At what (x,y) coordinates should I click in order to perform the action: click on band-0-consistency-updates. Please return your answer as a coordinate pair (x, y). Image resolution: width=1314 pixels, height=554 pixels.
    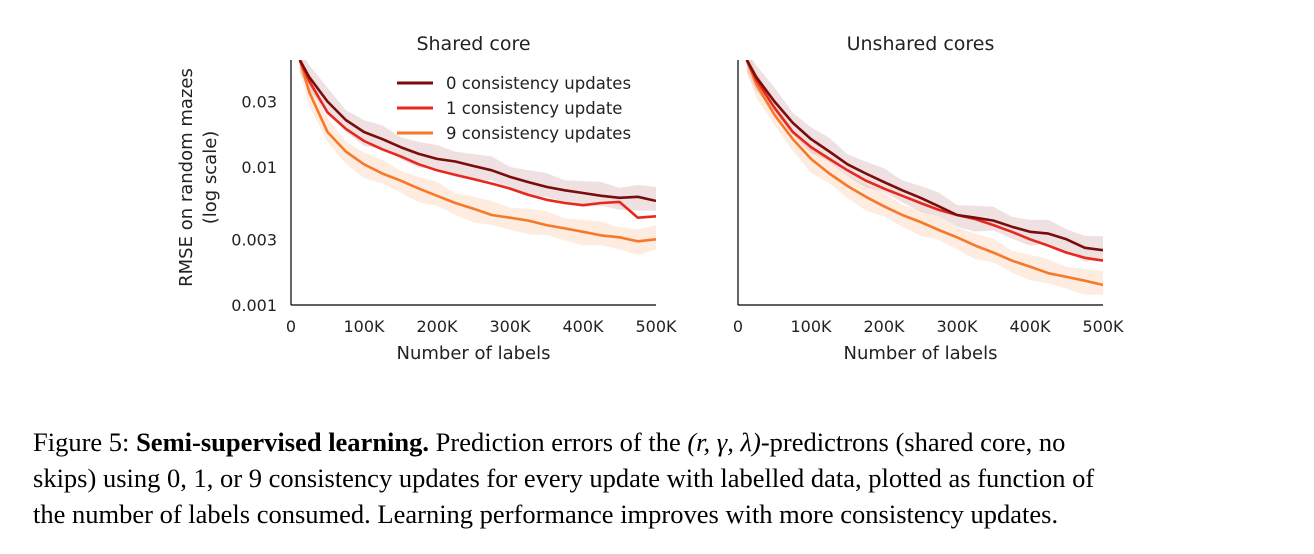
    Looking at the image, I should click on (924, 161).